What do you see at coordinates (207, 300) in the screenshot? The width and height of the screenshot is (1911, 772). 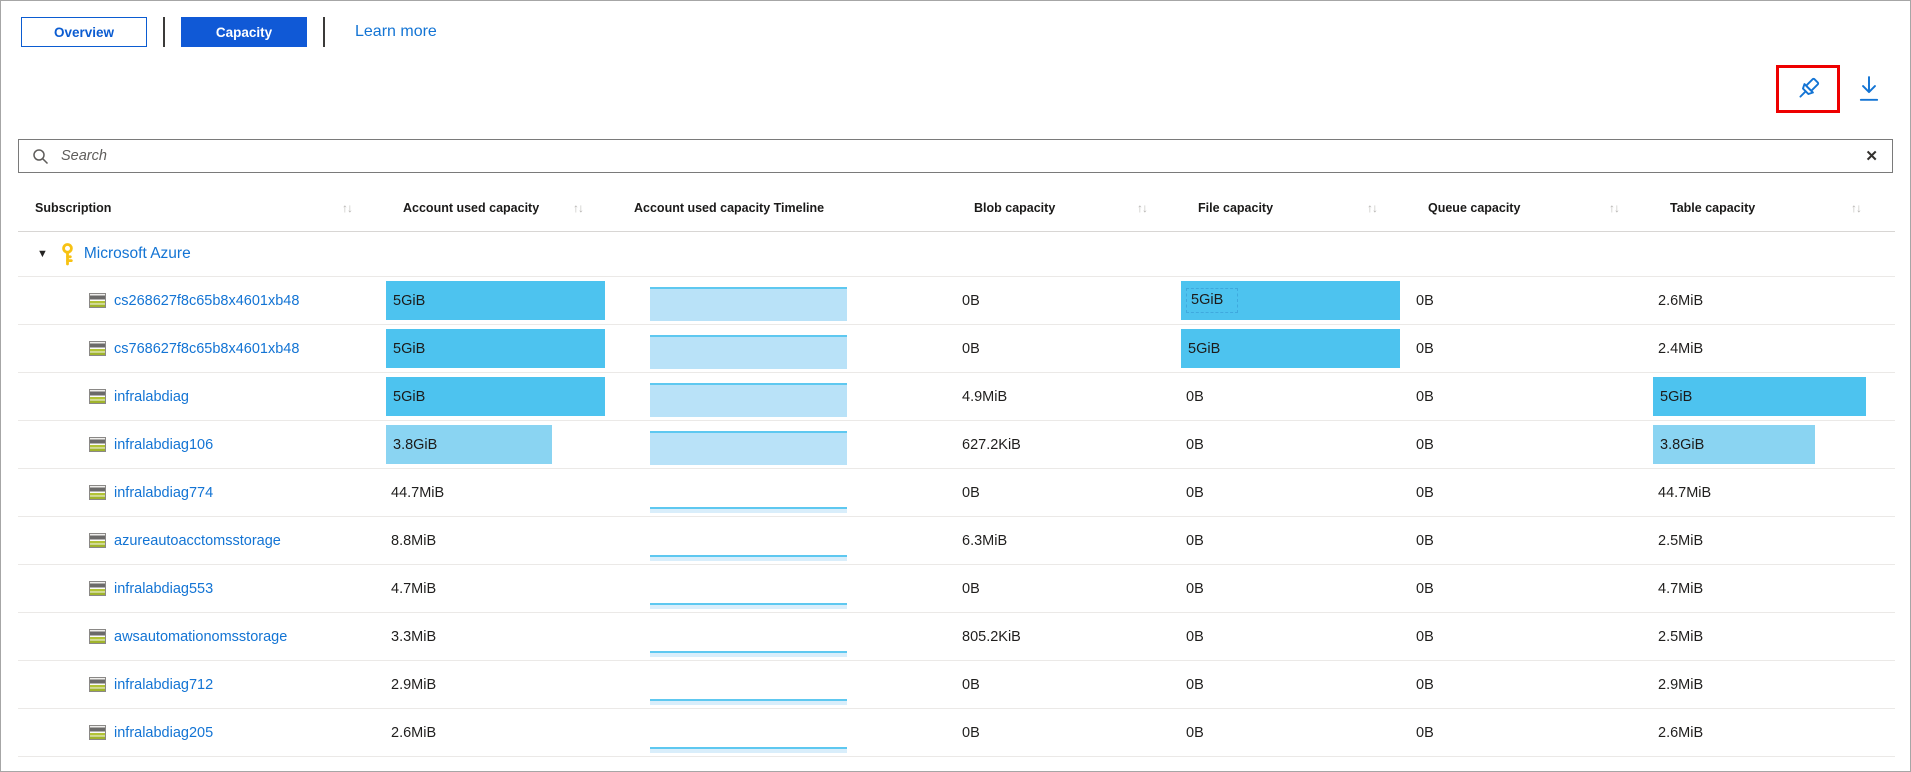 I see `storage-account-link: cs268627f8c65b8x4601xb48` at bounding box center [207, 300].